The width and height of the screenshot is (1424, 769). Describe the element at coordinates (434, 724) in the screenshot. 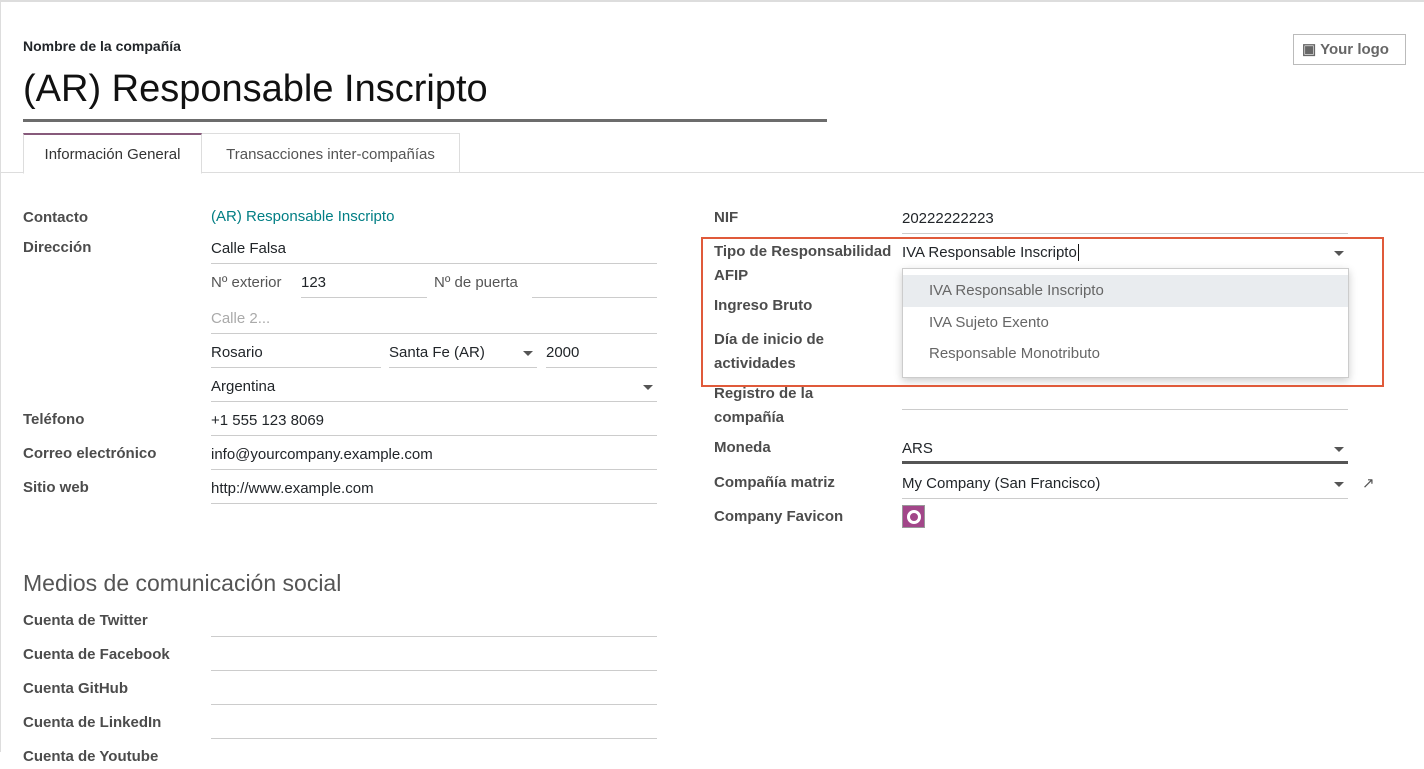

I see `linkedin-input` at that location.